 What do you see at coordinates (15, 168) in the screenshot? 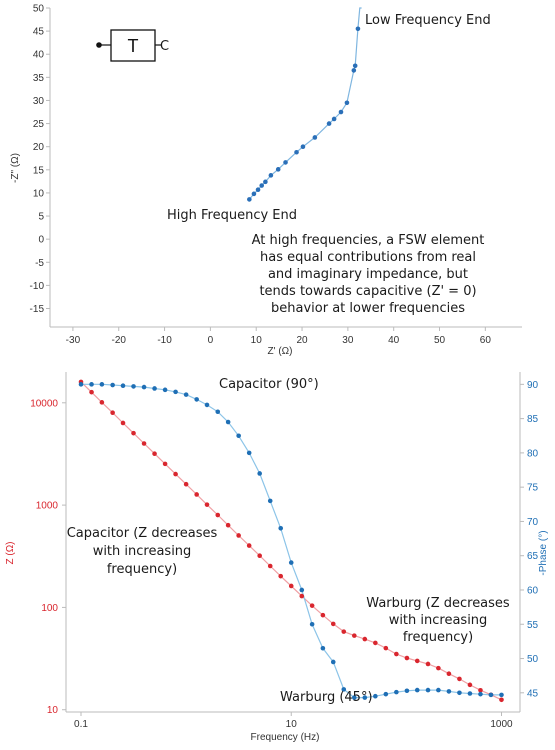
I see `nyquist-y-label: -Z" (Ω)` at bounding box center [15, 168].